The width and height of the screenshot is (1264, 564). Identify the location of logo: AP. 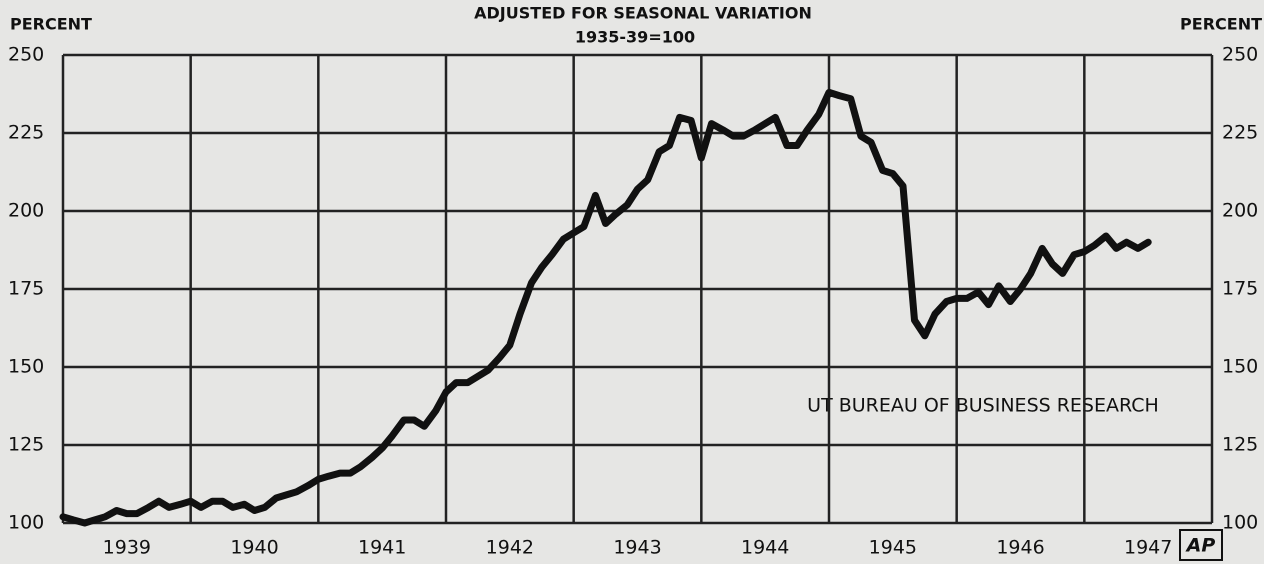
(1200, 546).